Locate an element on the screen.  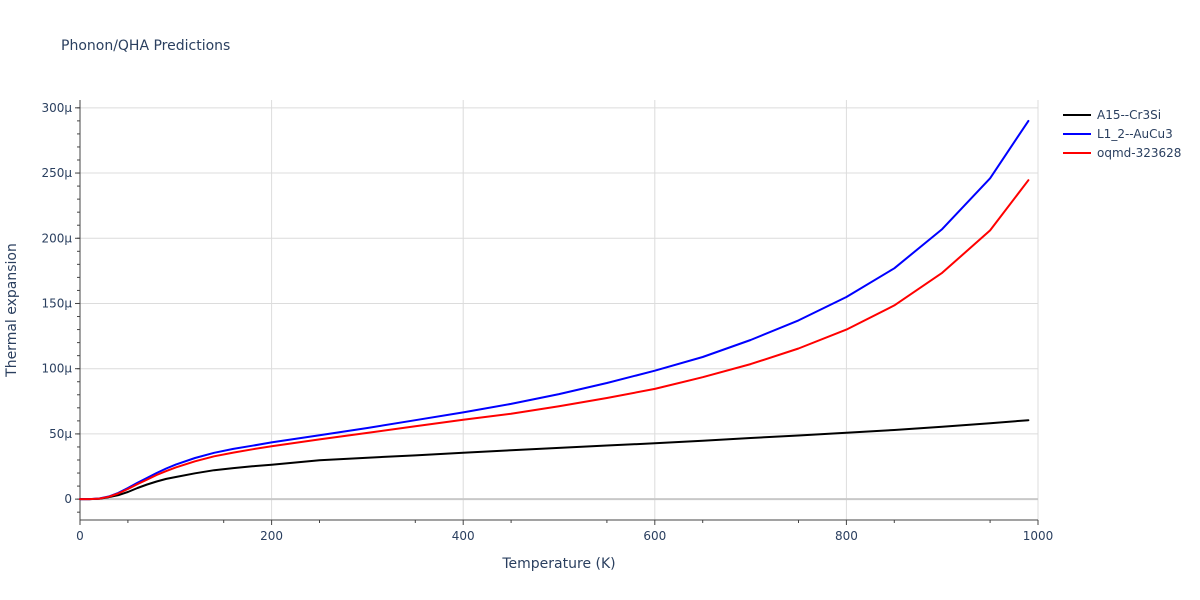
legend-item-1: L1_2--AuCu3 is located at coordinates (1118, 134).